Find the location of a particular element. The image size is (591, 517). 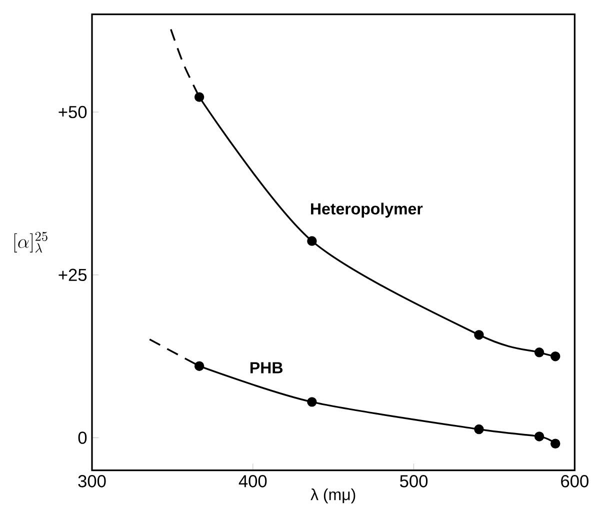

x-tick-label: 600 is located at coordinates (574, 481).